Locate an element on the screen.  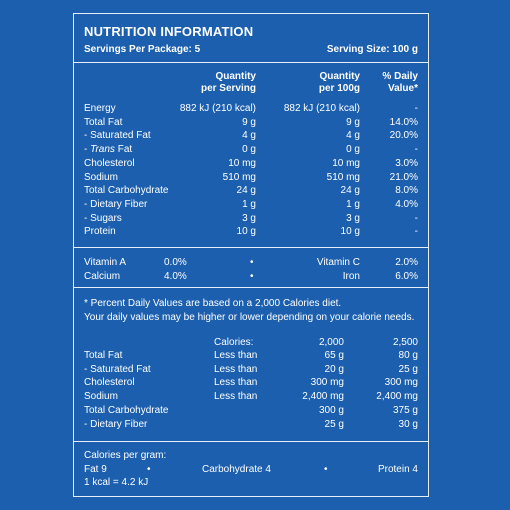
reference-2500-value: 2,400 mg is located at coordinates (397, 397).